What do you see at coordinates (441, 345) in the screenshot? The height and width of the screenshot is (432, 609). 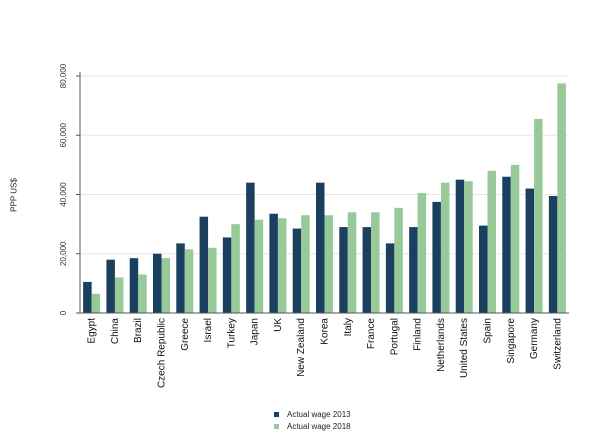 I see `x-tick-label: Netherlands` at bounding box center [441, 345].